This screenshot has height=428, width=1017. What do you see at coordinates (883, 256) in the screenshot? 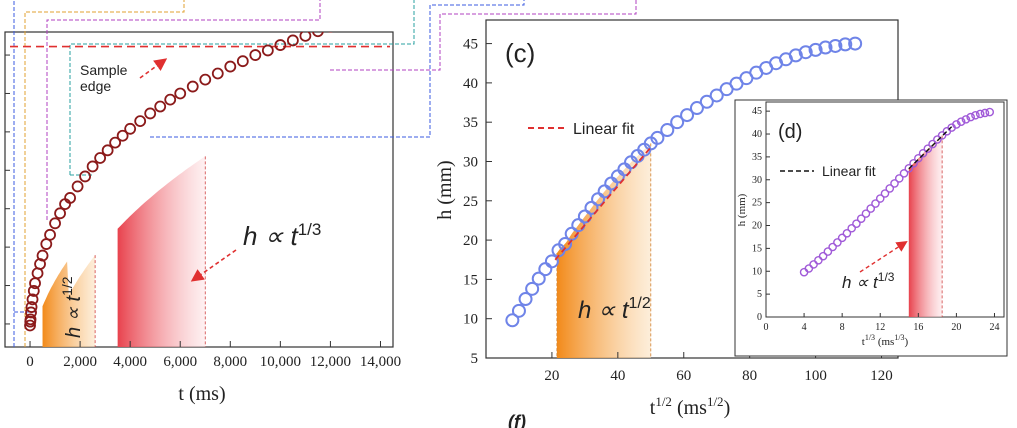
I see `d-law-arrow` at bounding box center [883, 256].